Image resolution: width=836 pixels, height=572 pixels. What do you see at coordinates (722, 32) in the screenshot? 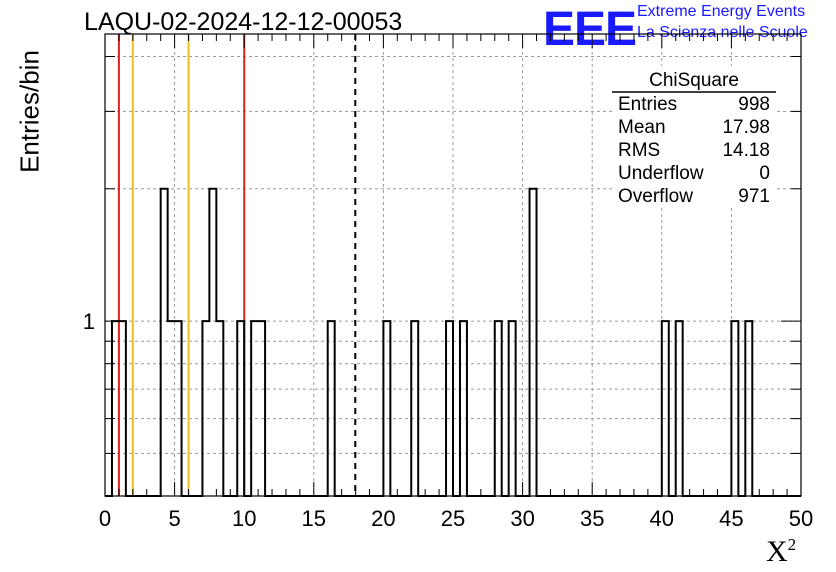
I see `logo-line-2: La Scienza nelle Scuole` at bounding box center [722, 32].